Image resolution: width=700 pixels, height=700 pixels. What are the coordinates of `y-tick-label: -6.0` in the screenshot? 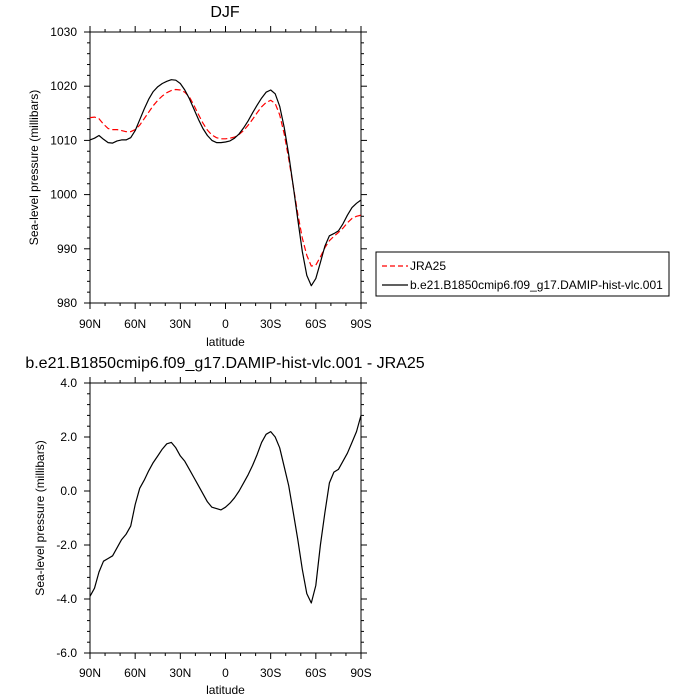 It's located at (66, 653).